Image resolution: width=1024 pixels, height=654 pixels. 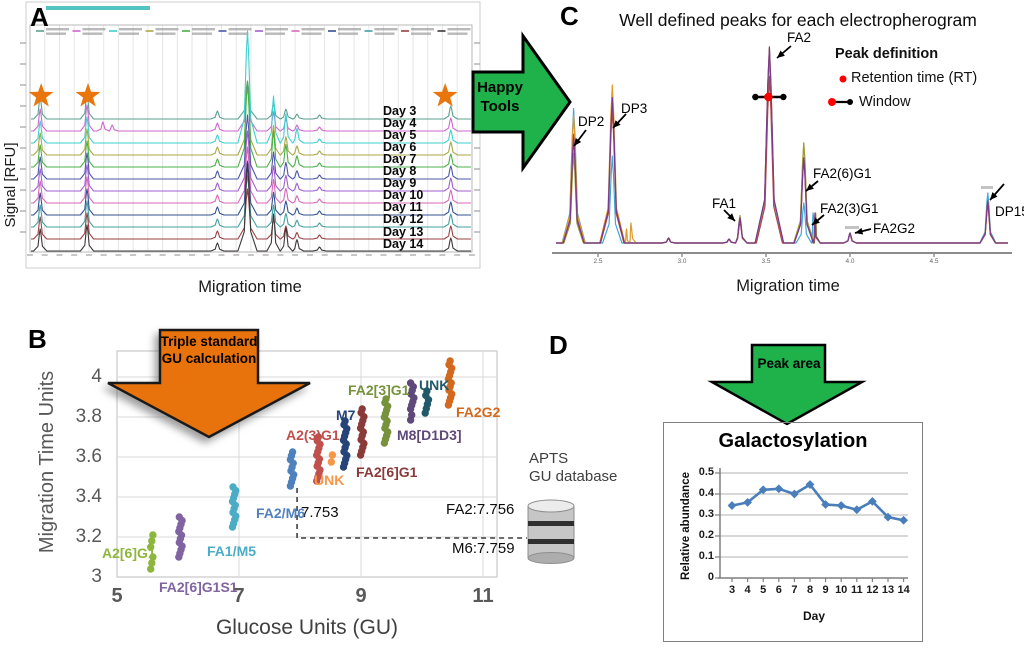 I want to click on database-icon-top, so click(x=551, y=506).